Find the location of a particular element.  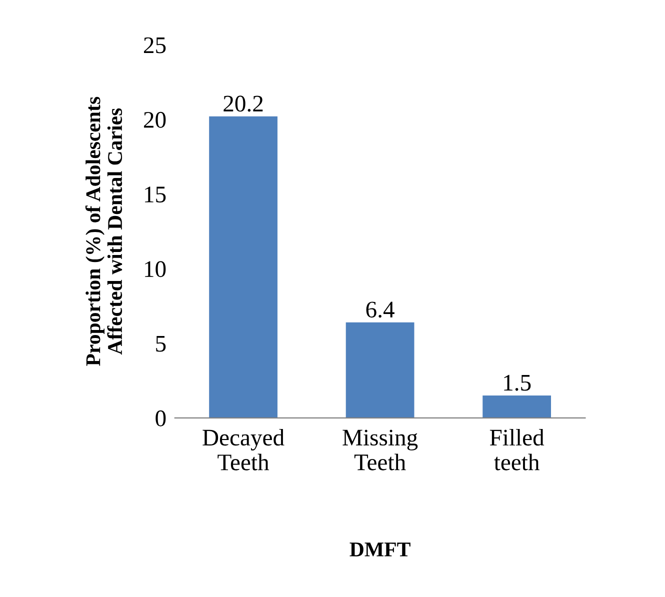

data-label: 6.4 is located at coordinates (380, 310).